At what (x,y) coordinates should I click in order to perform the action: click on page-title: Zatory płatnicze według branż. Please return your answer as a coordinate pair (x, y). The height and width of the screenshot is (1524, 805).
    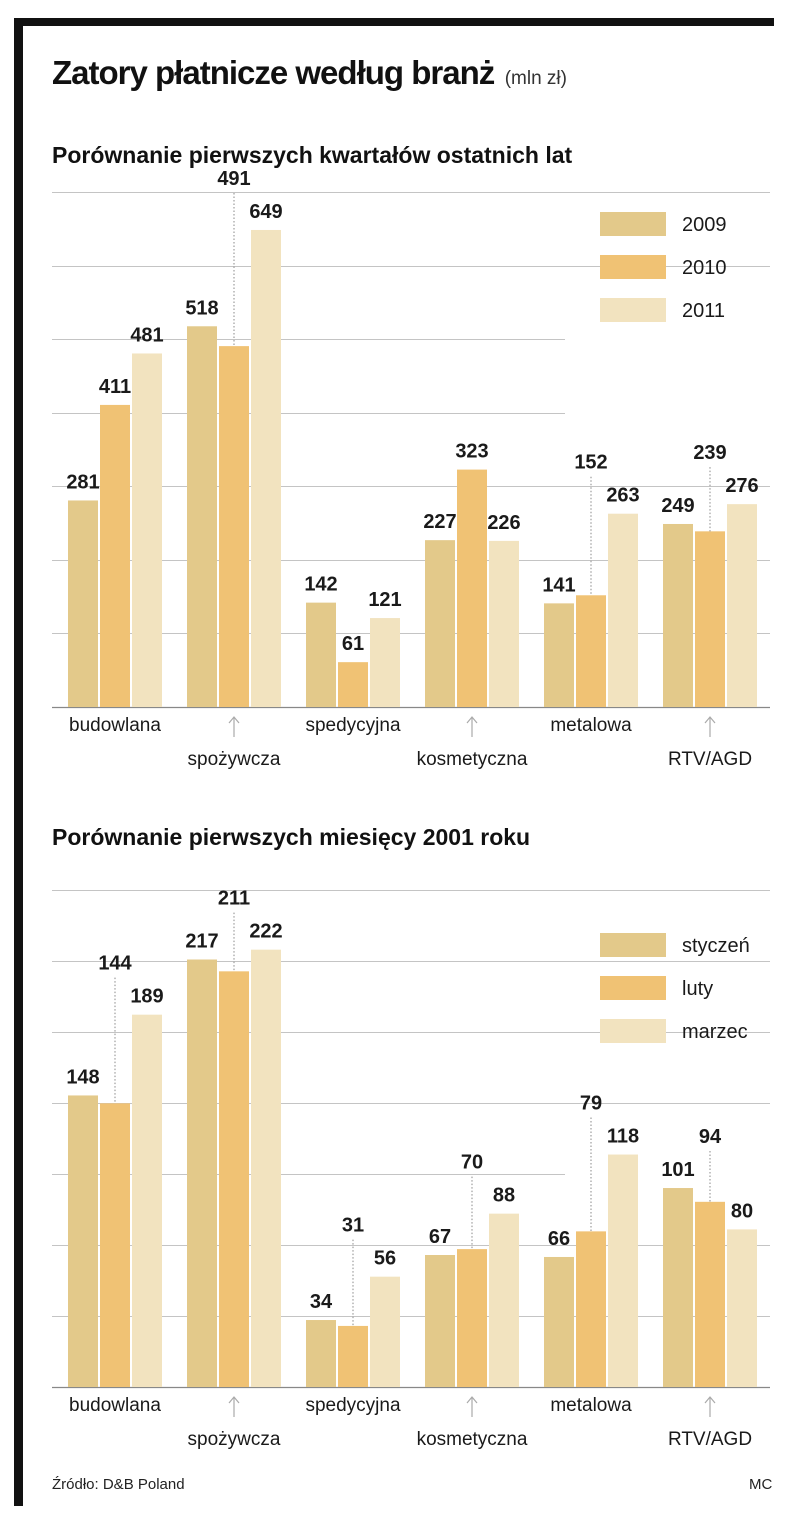
    Looking at the image, I should click on (273, 72).